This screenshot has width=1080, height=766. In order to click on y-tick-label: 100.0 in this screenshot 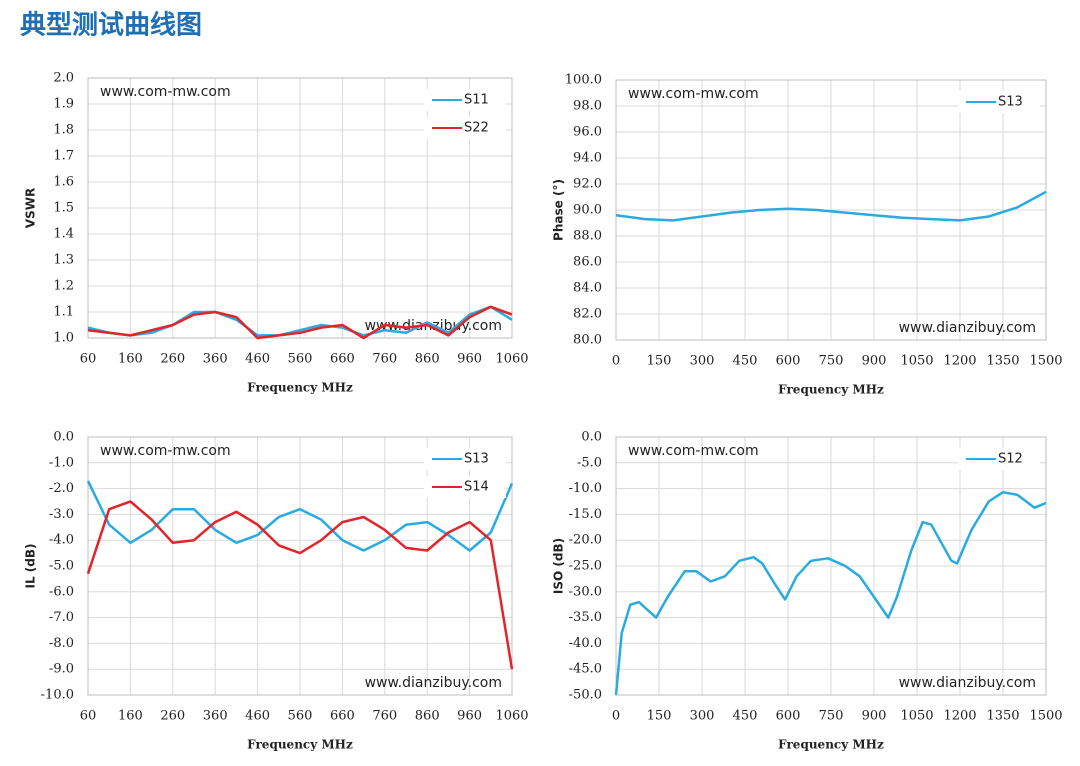, I will do `click(583, 80)`.